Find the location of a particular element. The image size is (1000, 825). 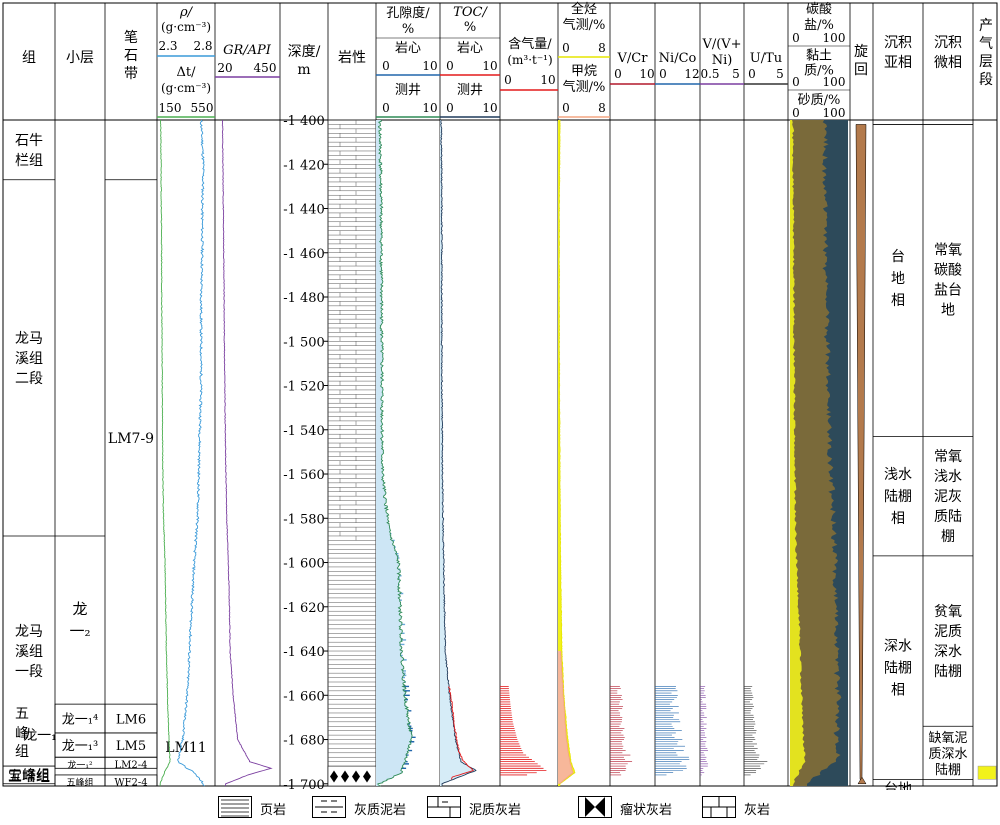

lithology-legend: 页岩 灰质泥岩 泥质灰岩 瘤状灰岩 灰岩 is located at coordinates (500, 807).